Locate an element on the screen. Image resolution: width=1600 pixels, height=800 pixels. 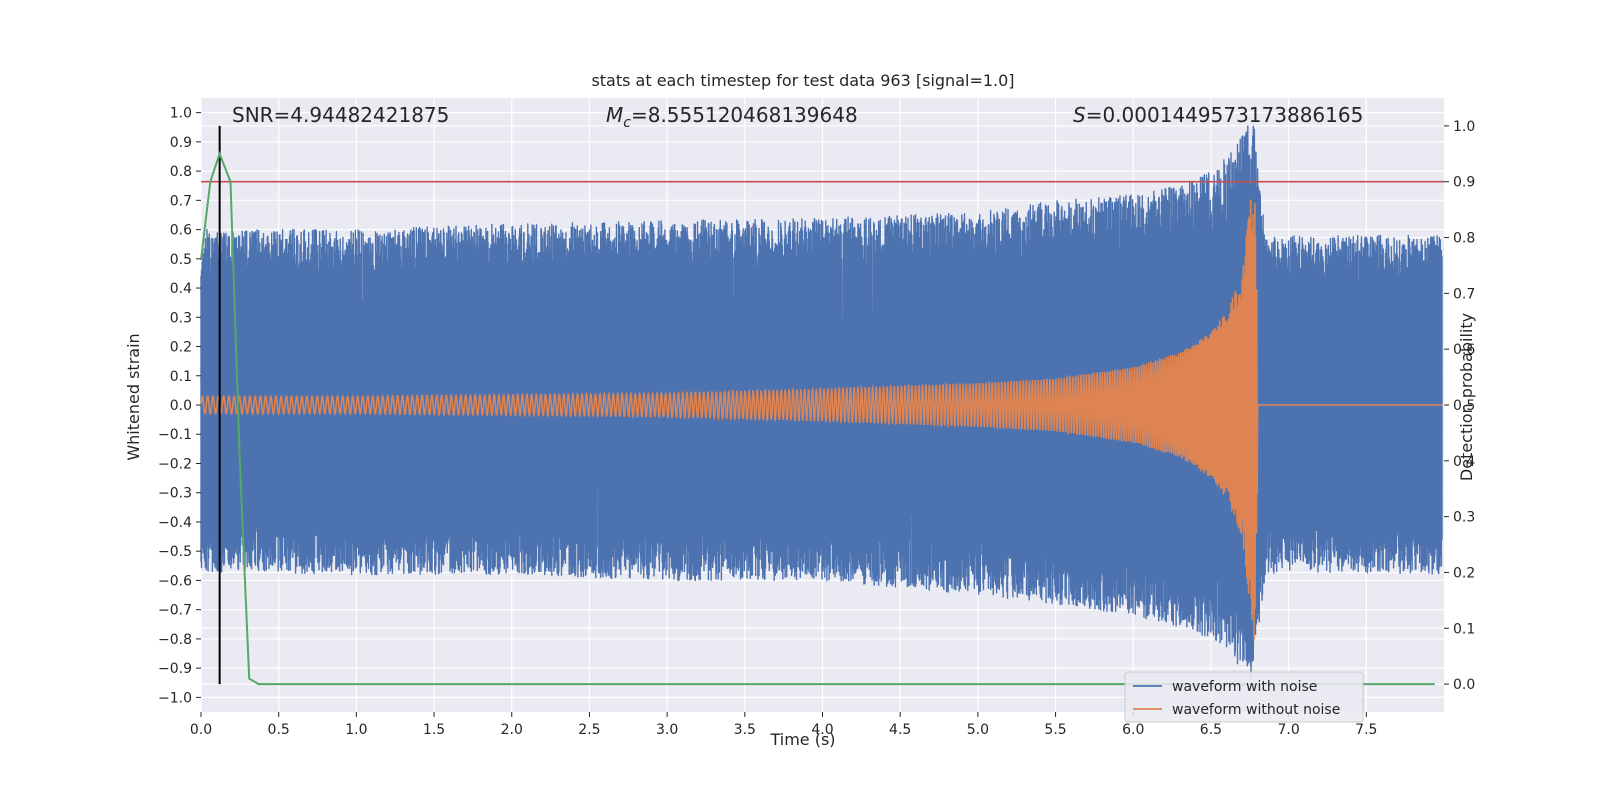
x-tick-label-6: 3.0 is located at coordinates (667, 730).